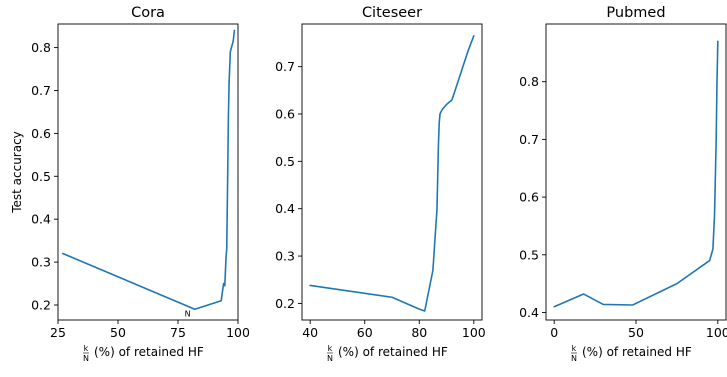 This screenshot has width=727, height=377. I want to click on x-tick-label: 75, so click(178, 332).